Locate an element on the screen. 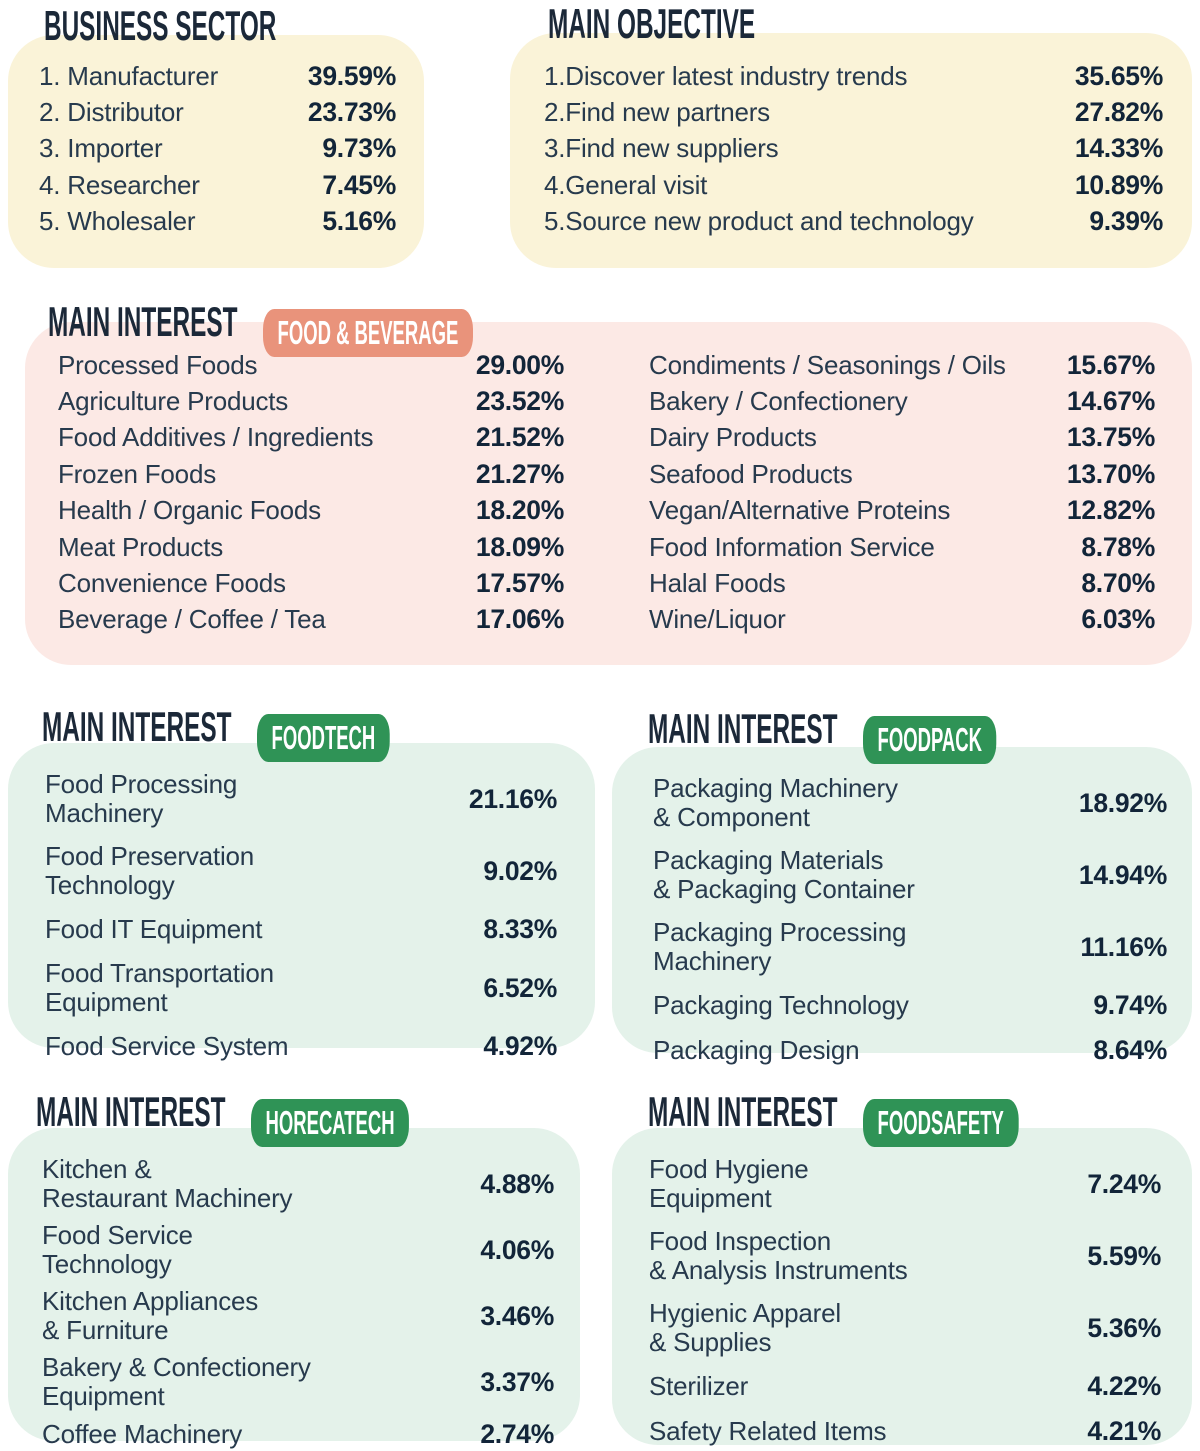 Image resolution: width=1200 pixels, height=1451 pixels. item-label: Packaging Machinery & Component is located at coordinates (775, 802).